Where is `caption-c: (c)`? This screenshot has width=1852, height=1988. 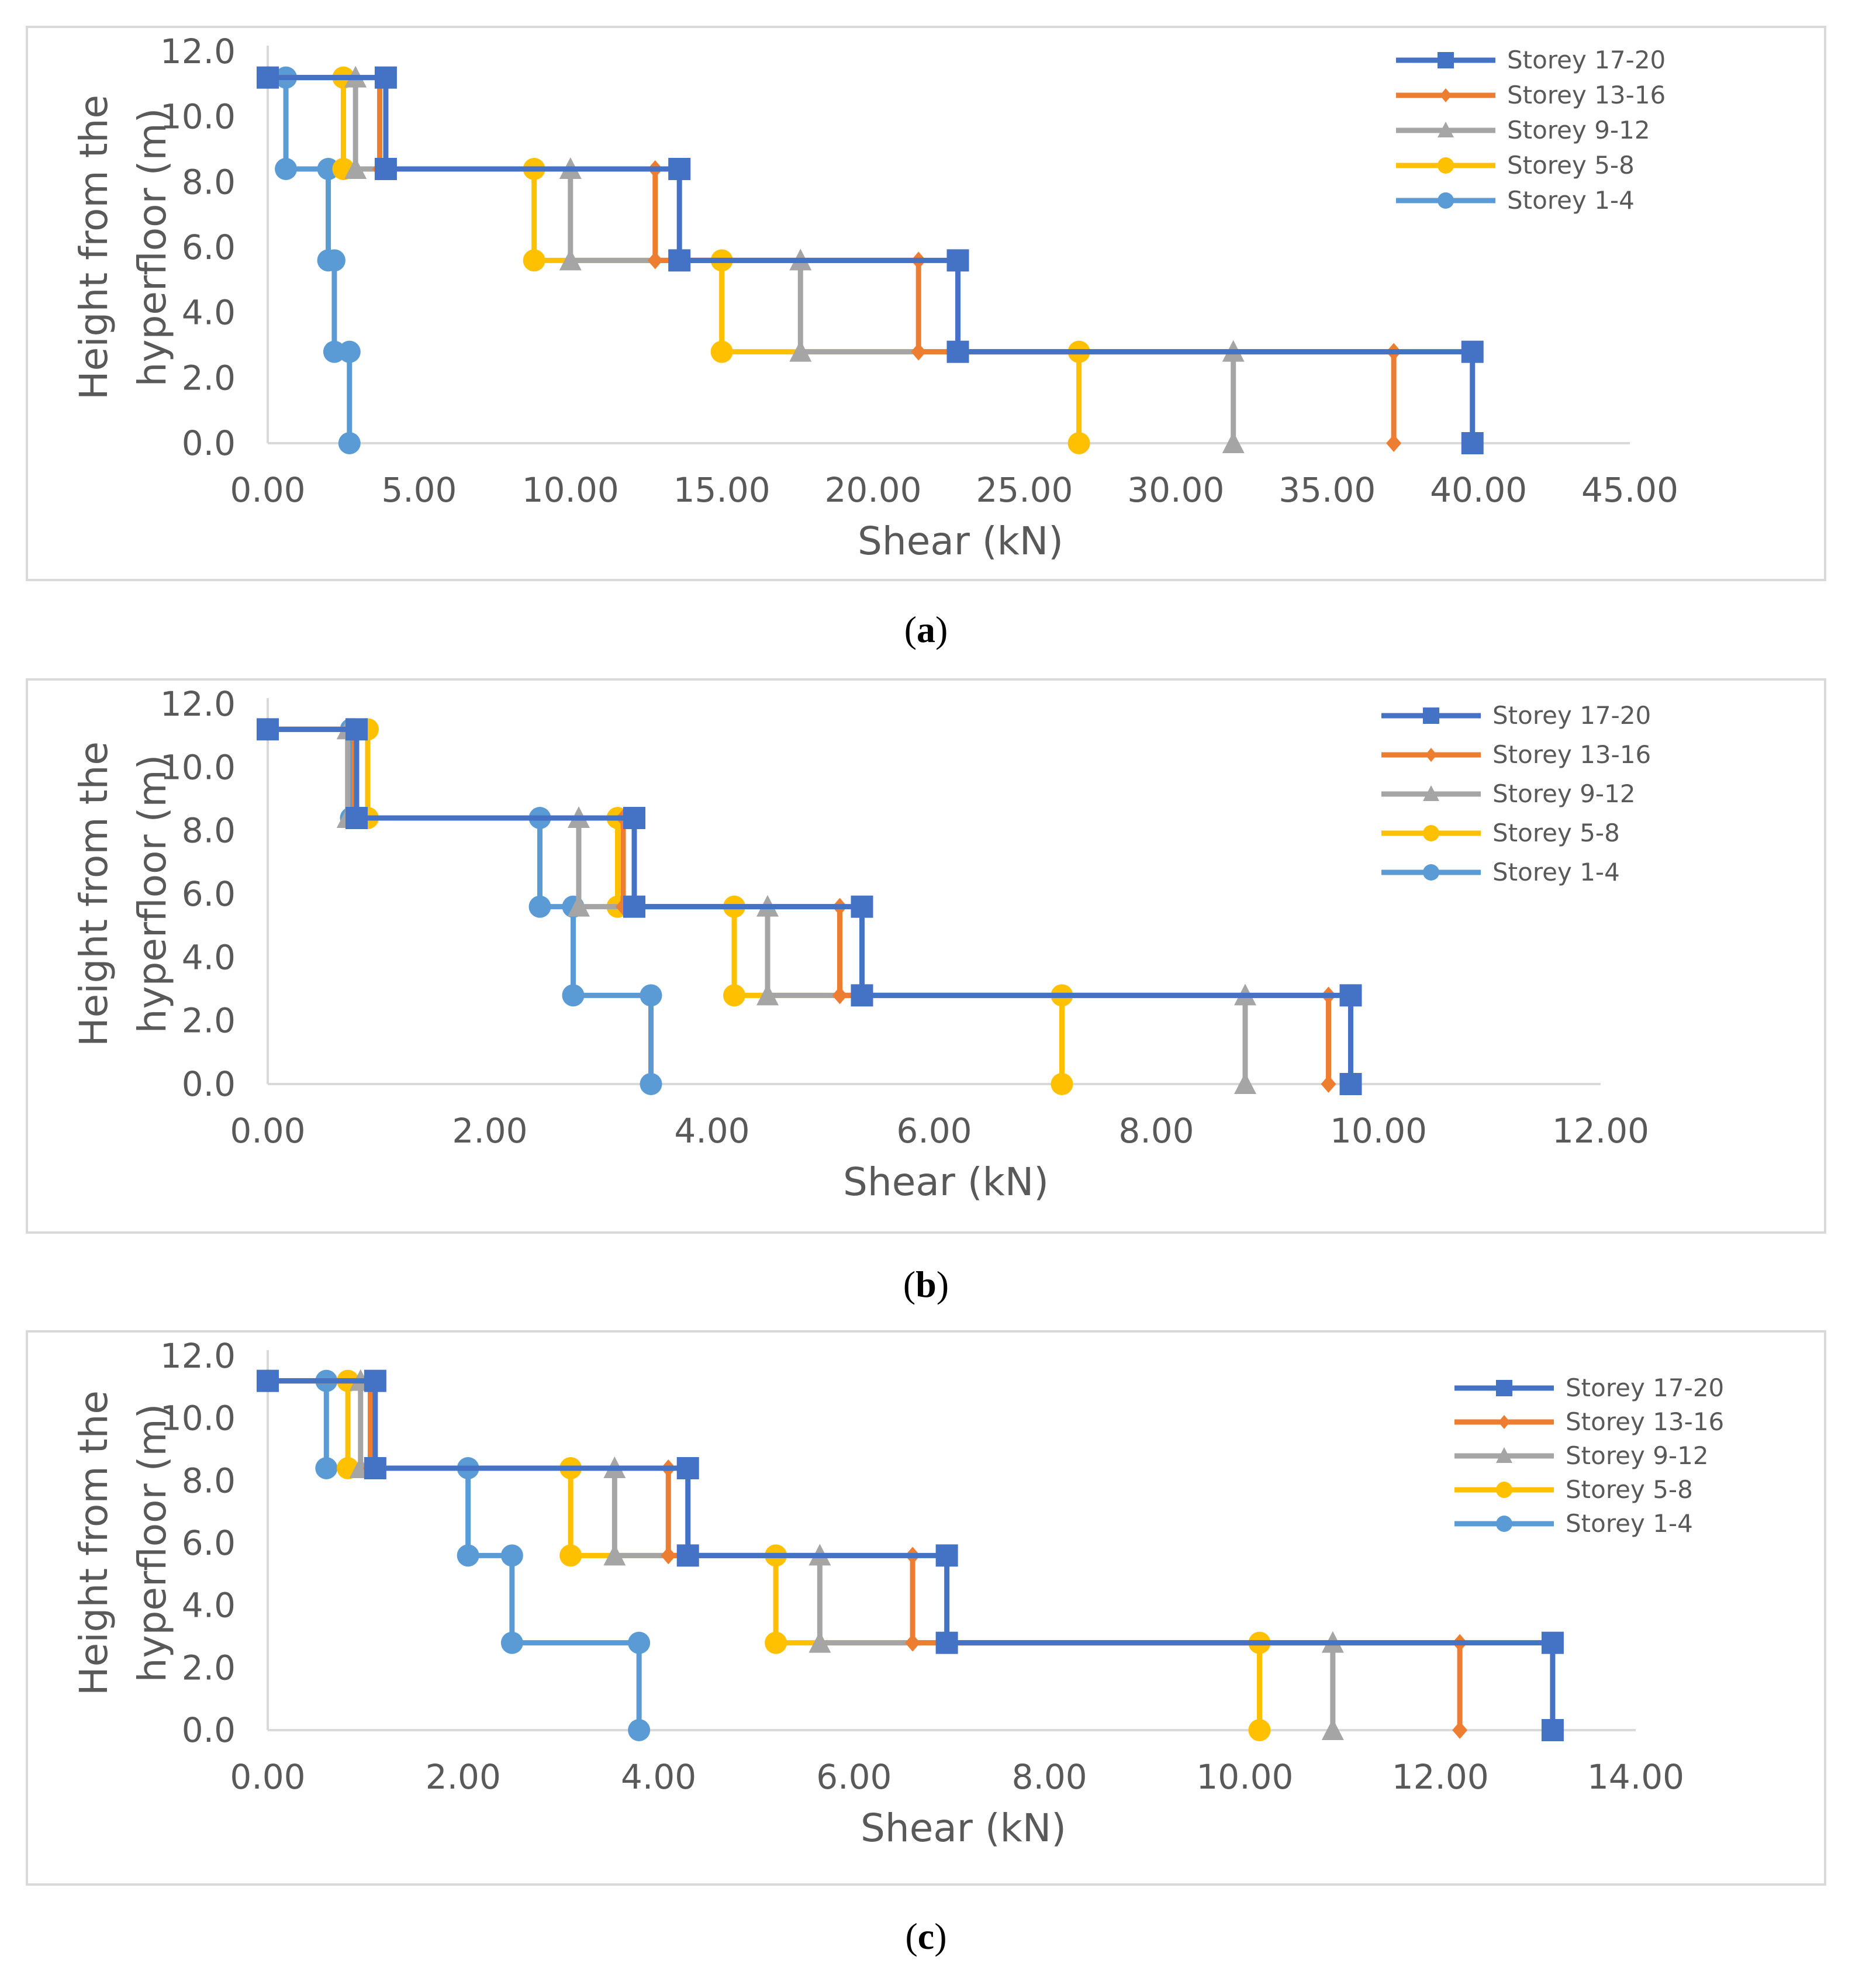
caption-c: (c) is located at coordinates (926, 1936).